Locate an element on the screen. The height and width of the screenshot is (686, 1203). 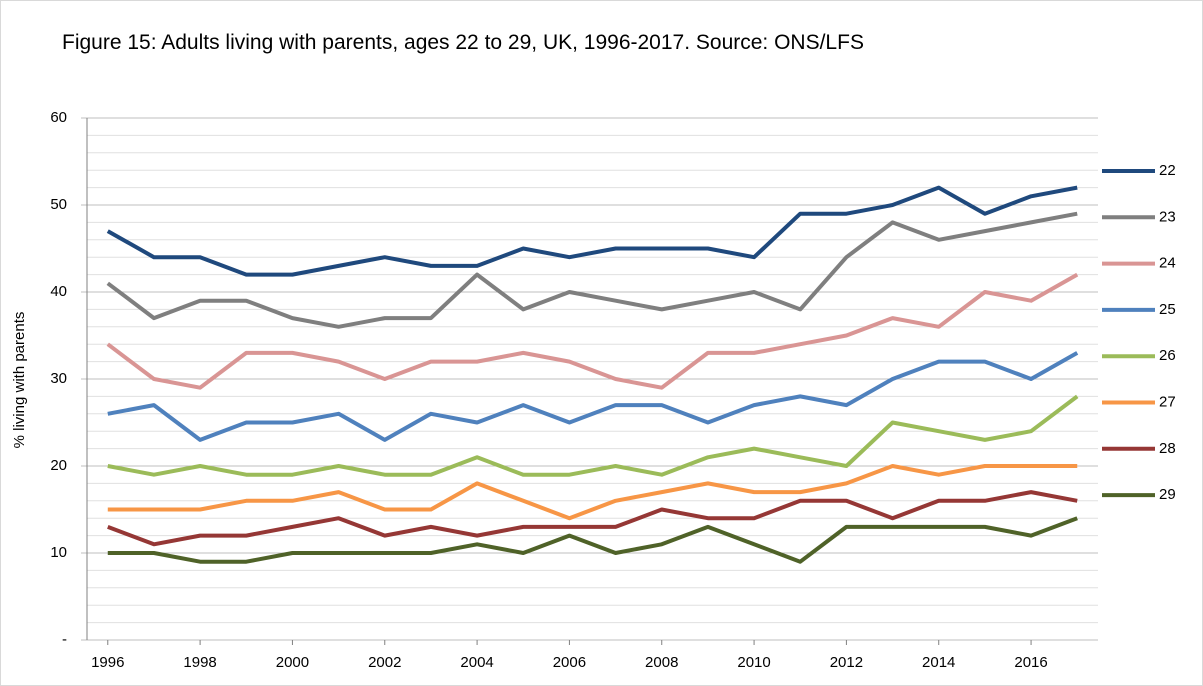
legend-label: 29 is located at coordinates (1167, 494).